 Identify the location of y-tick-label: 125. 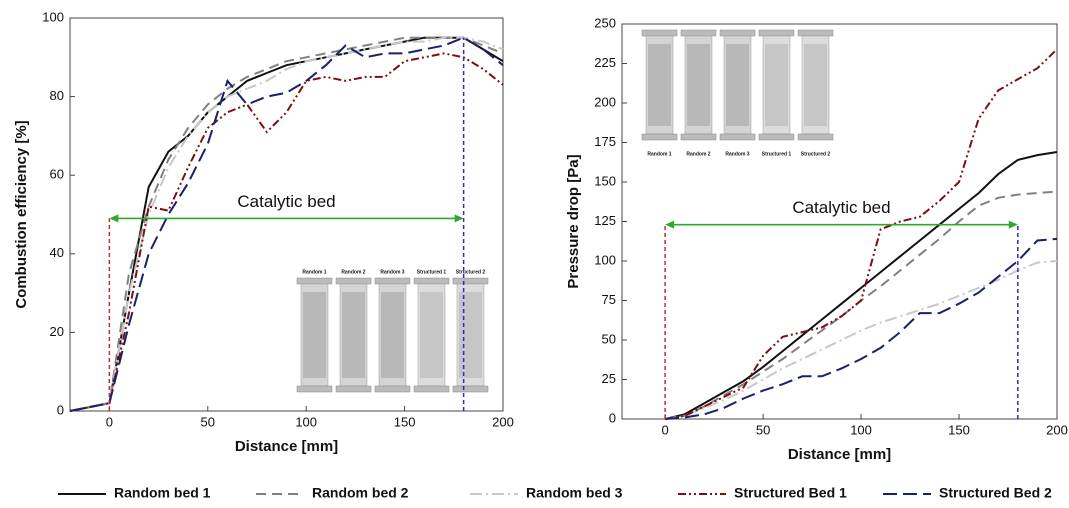
(605, 220).